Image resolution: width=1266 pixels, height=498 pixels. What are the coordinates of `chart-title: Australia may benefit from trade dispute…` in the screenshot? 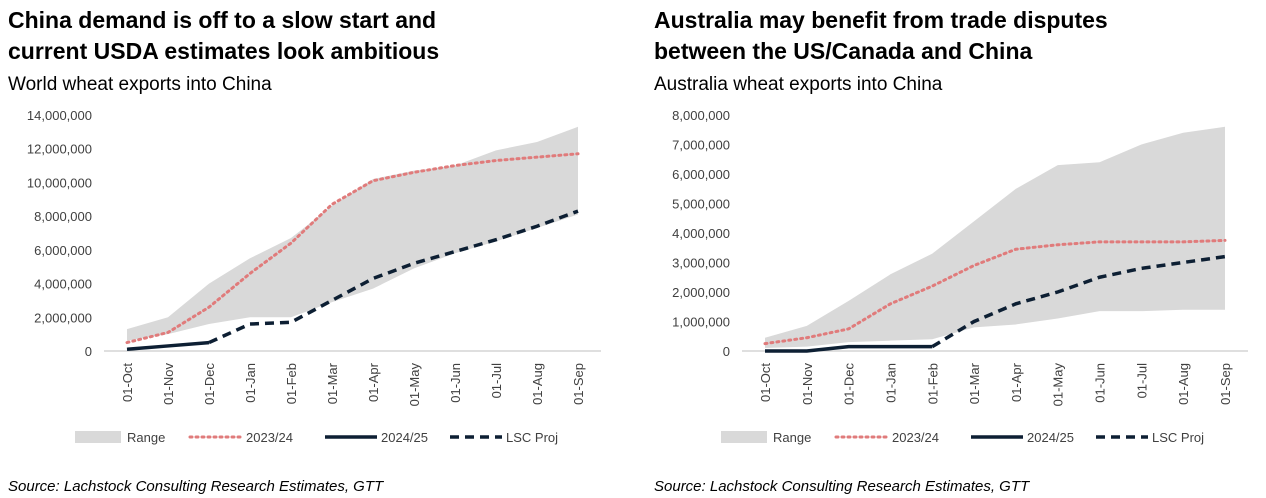 It's located at (881, 35).